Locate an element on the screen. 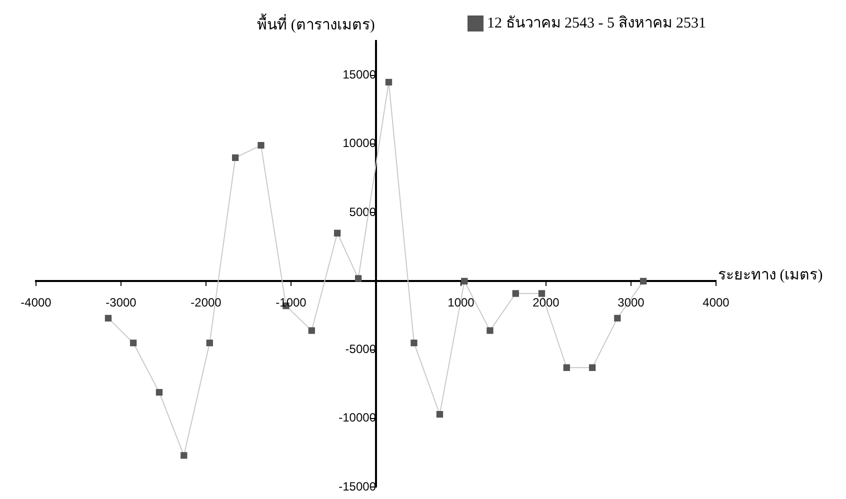 The image size is (846, 499). y-tick-label: -15000 is located at coordinates (357, 486).